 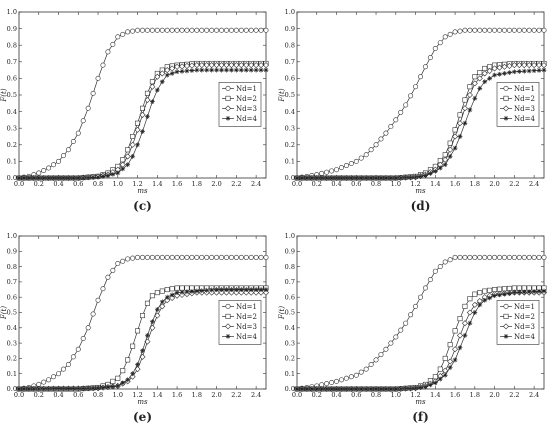 I want to click on x-tick-label: 0.6, so click(x=78, y=395).